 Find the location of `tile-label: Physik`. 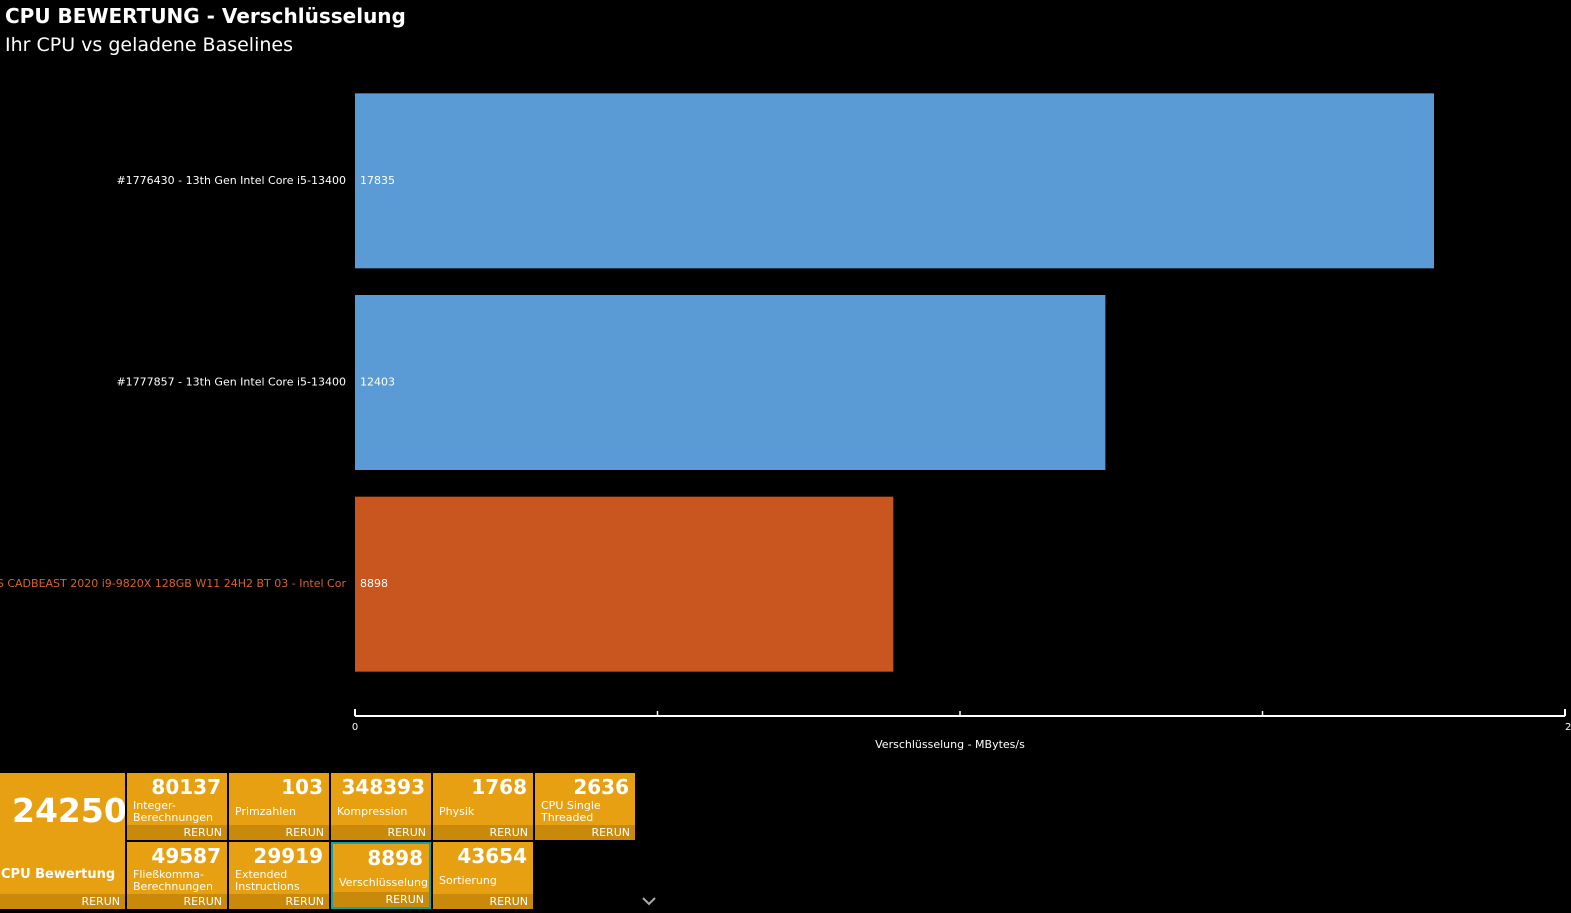

tile-label: Physik is located at coordinates (457, 811).